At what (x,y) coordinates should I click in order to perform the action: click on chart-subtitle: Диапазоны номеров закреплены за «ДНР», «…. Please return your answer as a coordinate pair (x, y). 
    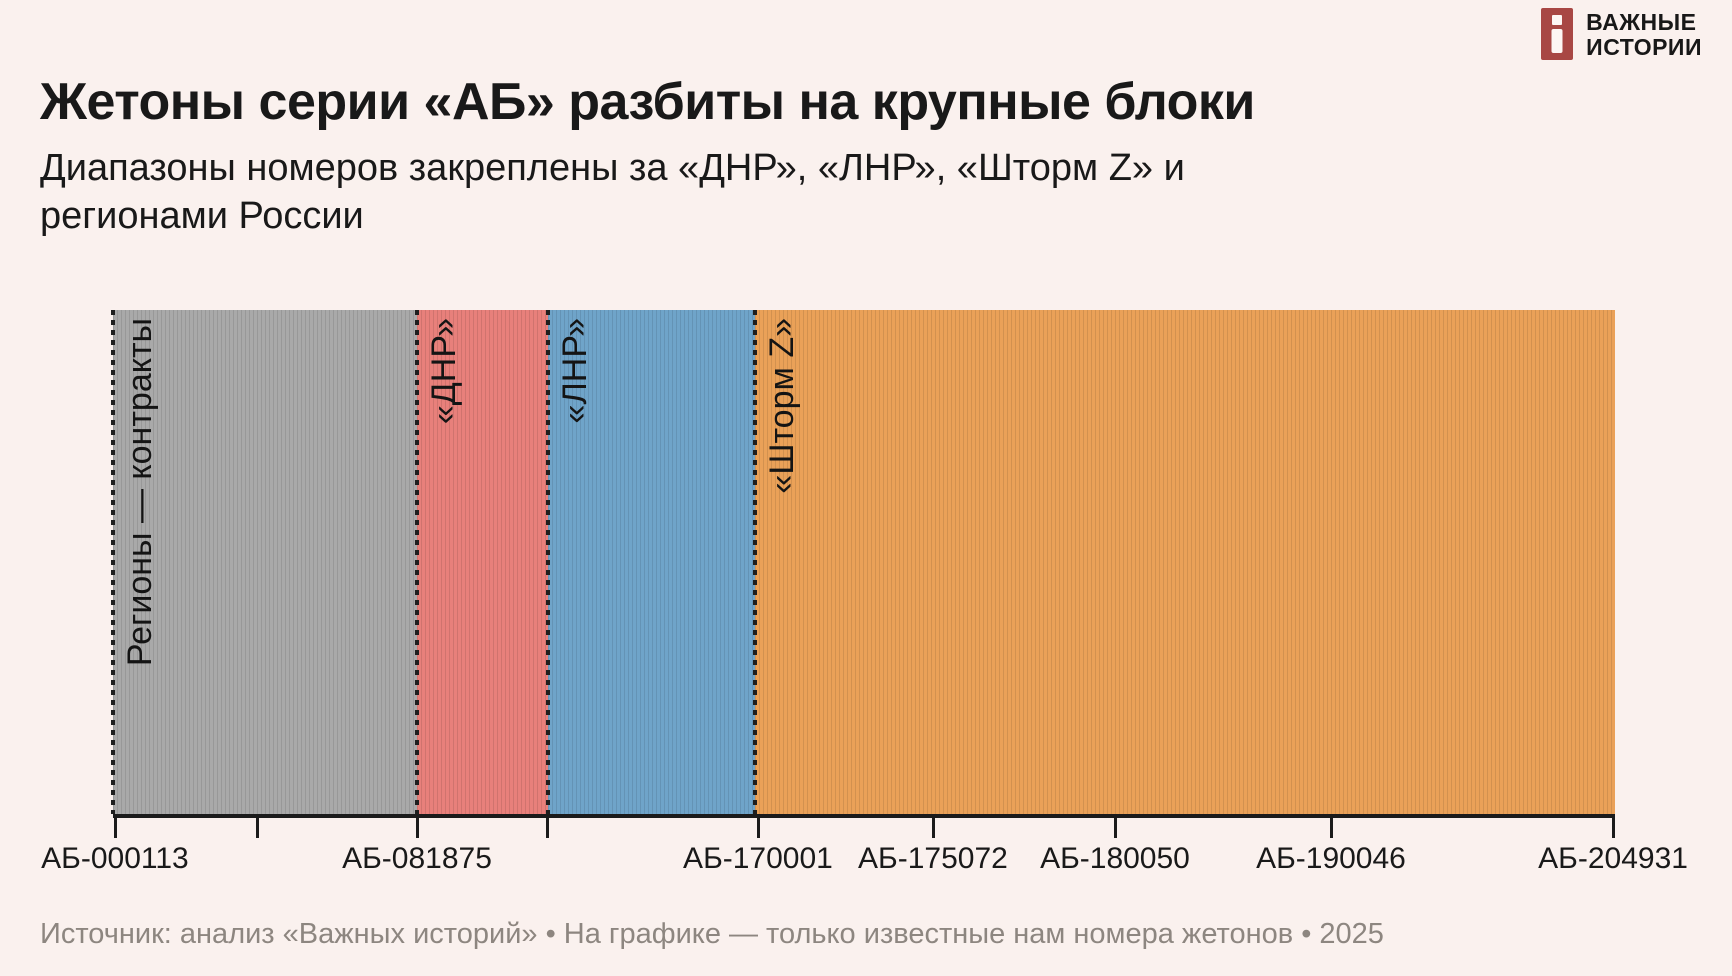
    Looking at the image, I should click on (612, 192).